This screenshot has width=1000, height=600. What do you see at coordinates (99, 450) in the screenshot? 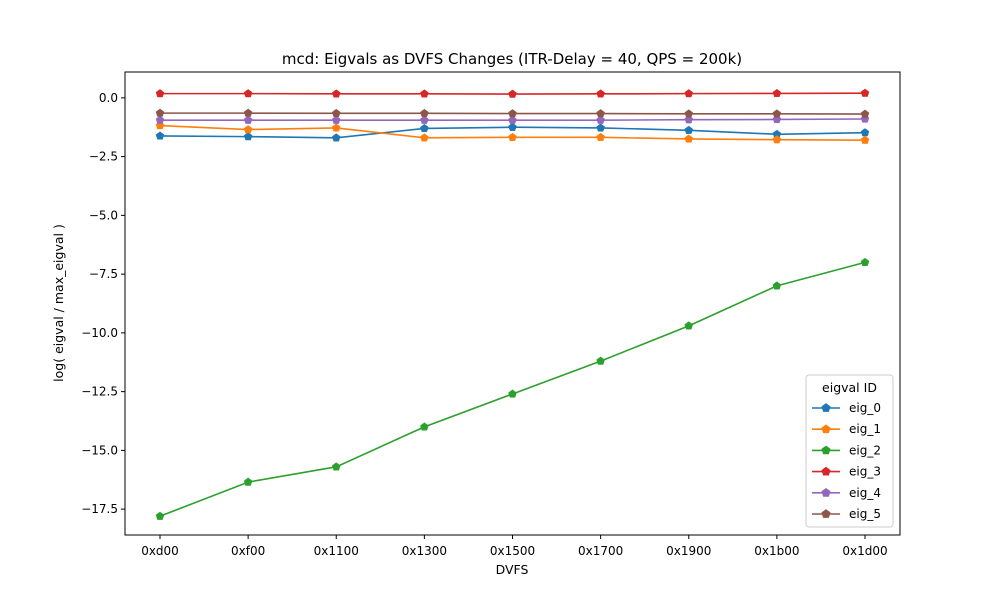
I see `y-tick-label: −15.0` at bounding box center [99, 450].